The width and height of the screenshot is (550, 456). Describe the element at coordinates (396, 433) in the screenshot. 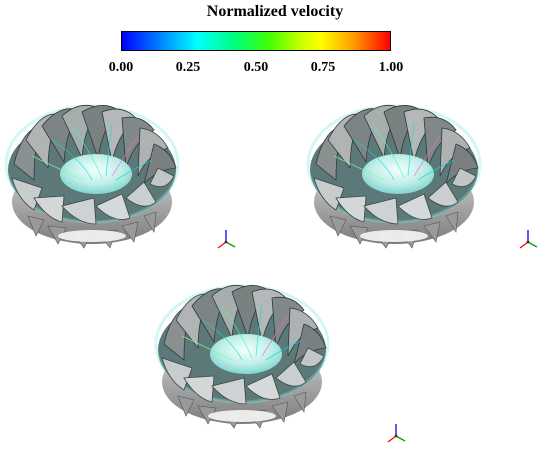

I see `axis-triad-bottom` at that location.